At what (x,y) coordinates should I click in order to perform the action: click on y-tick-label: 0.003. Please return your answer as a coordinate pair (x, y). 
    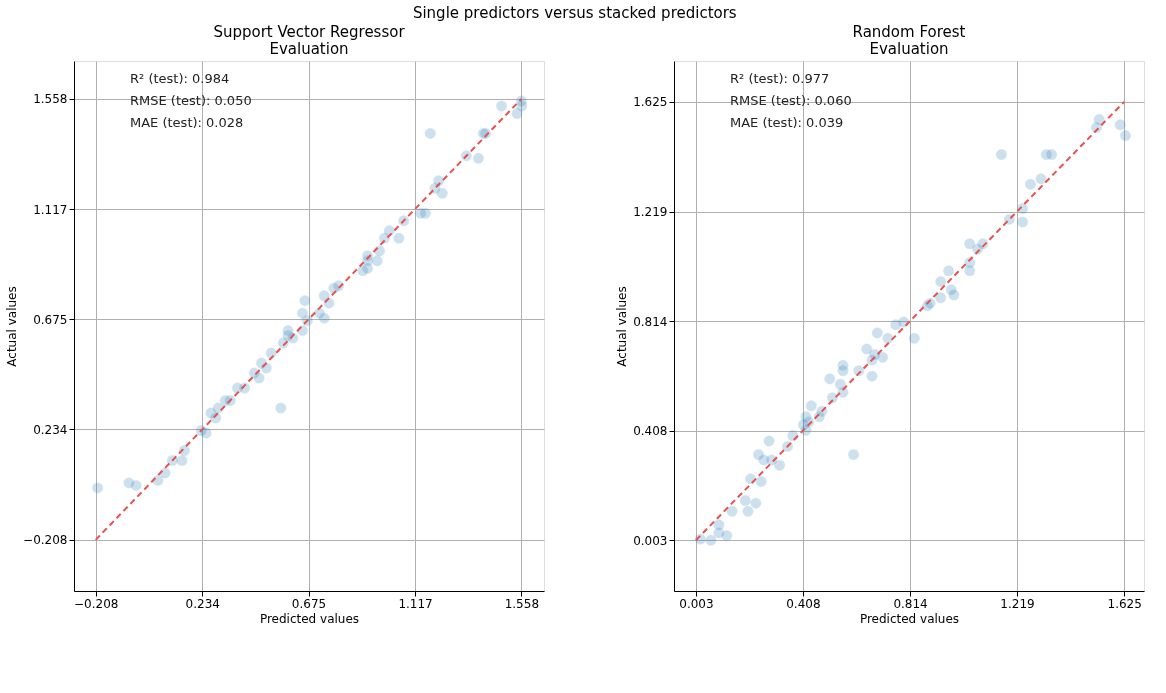
    Looking at the image, I should click on (650, 540).